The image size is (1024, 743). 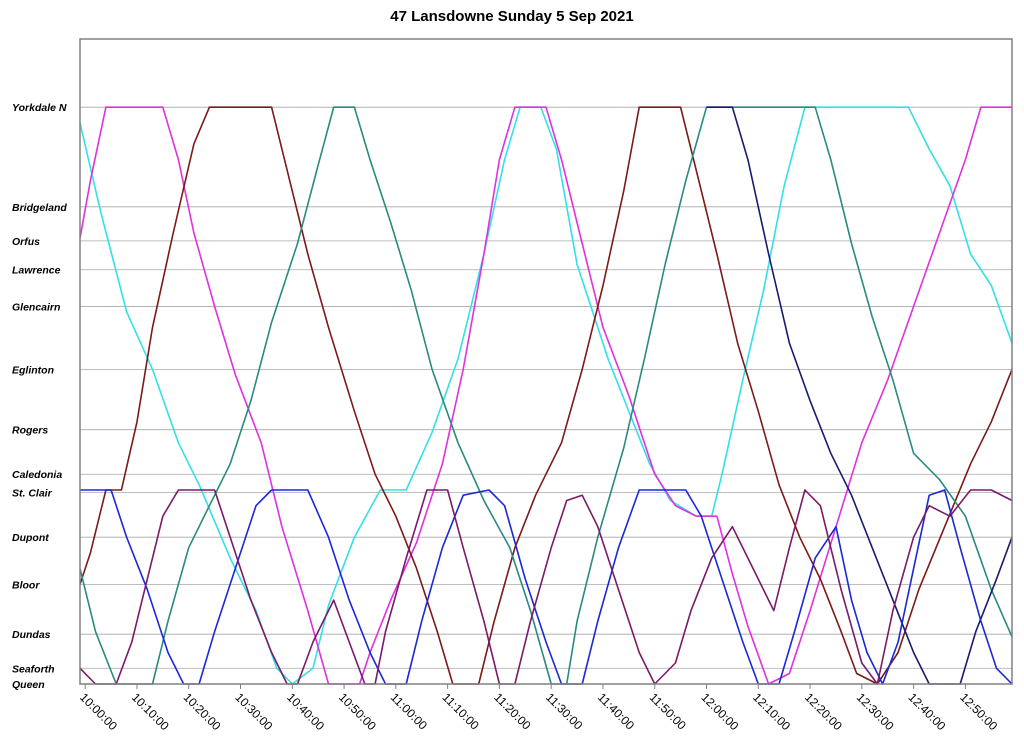 I want to click on x-tick-label-16: 12:40:00, so click(x=927, y=711).